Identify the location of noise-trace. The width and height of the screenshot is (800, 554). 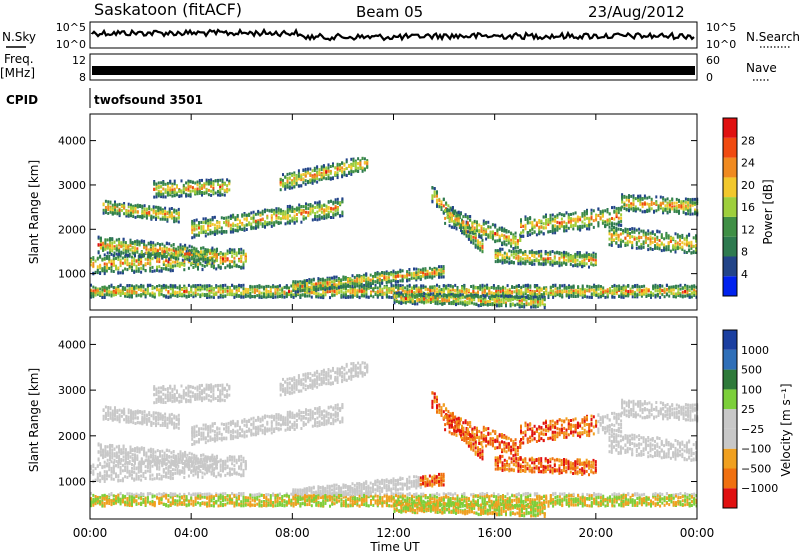
(392, 34).